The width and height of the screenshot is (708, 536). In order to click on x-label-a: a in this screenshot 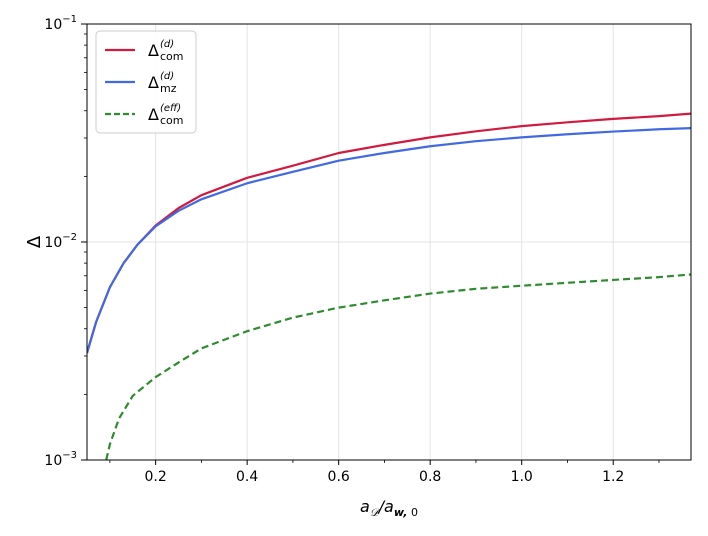, I will do `click(365, 506)`.